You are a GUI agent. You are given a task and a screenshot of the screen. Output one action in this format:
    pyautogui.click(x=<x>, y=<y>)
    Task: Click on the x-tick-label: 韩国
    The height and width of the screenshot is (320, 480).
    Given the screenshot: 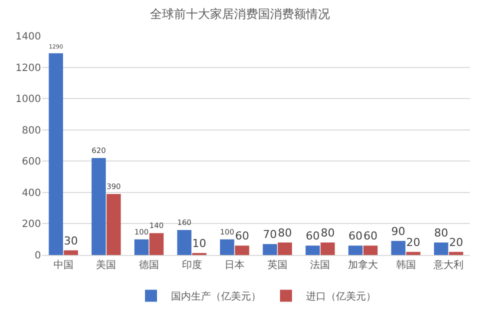 What is the action you would take?
    pyautogui.click(x=406, y=265)
    